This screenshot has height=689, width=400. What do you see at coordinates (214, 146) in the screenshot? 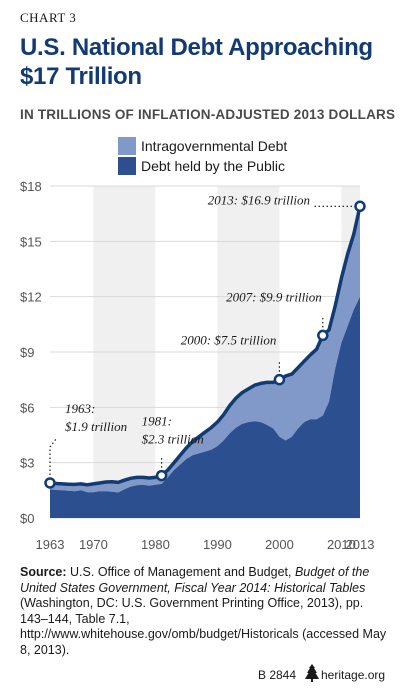
I see `legend-label-intragovernmental: Intragovernmental Debt` at bounding box center [214, 146].